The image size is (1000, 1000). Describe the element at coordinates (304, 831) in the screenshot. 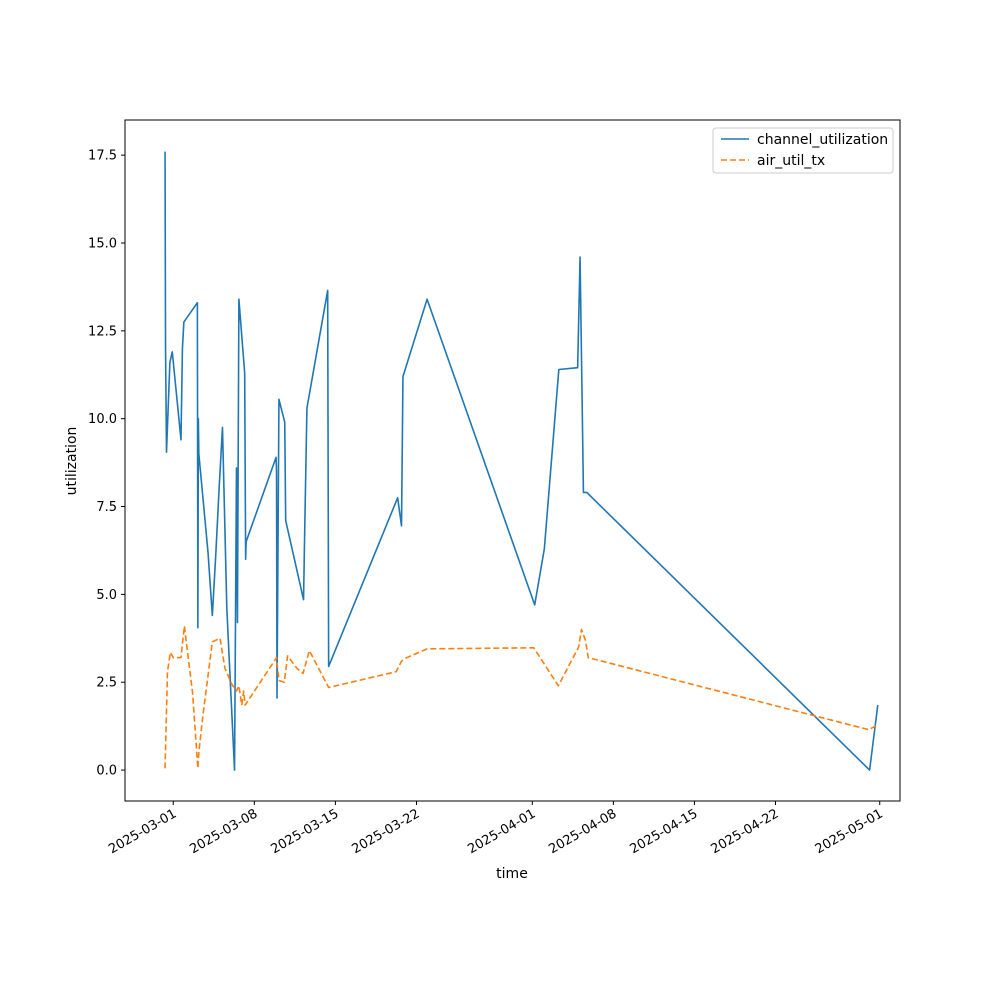

I see `x-tick-label-2025-03-15: 2025-03-15` at that location.